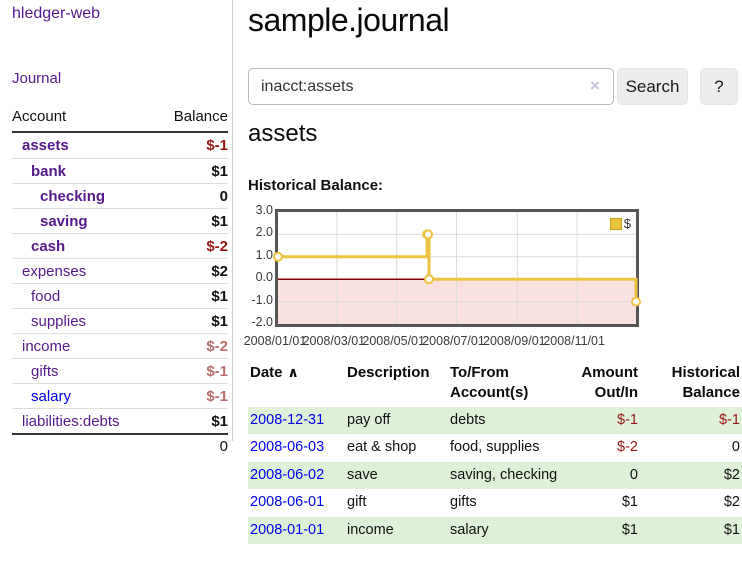 This screenshot has height=582, width=742. What do you see at coordinates (431, 86) in the screenshot?
I see `search-input` at bounding box center [431, 86].